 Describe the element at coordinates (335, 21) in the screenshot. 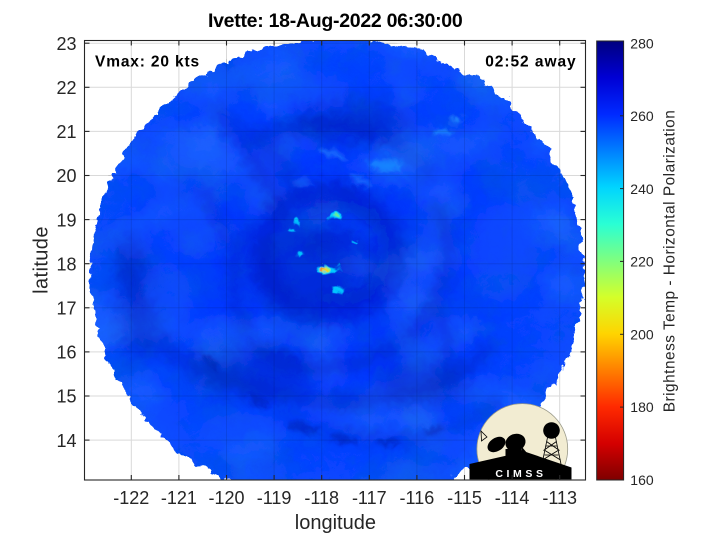

I see `svg-text: Ivette: 18-Aug-2022 06:30:00` at that location.